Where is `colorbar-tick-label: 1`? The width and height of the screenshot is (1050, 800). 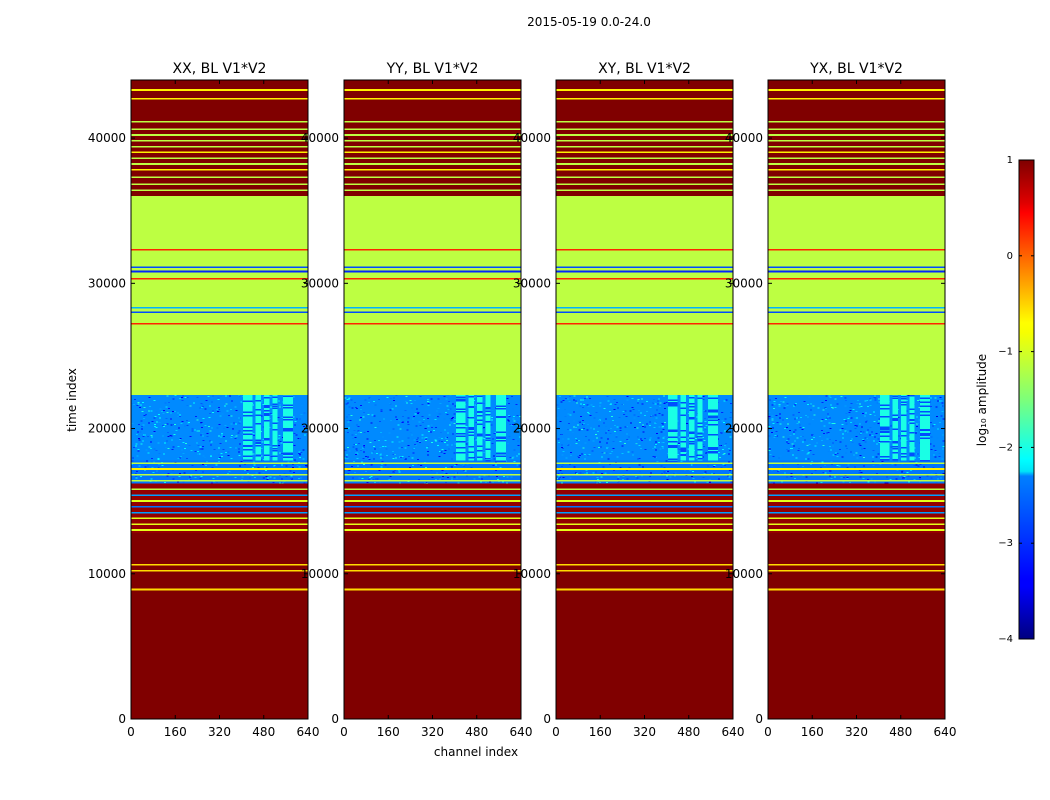 colorbar-tick-label: 1 is located at coordinates (1010, 160).